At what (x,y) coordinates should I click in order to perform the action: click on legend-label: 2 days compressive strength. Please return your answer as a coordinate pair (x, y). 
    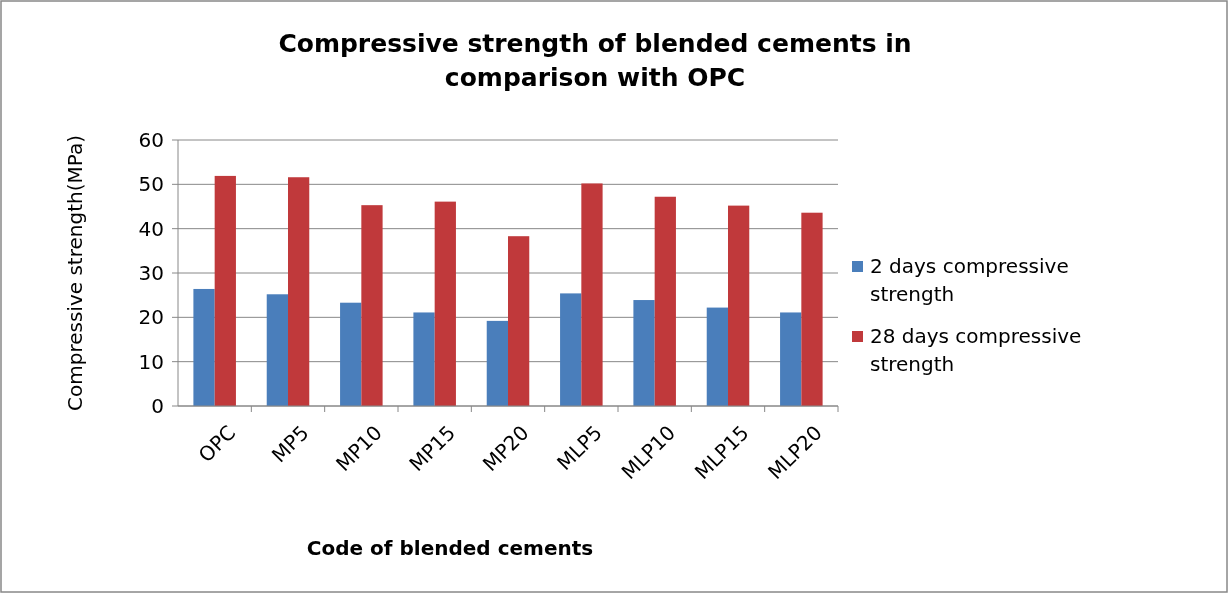
    Looking at the image, I should click on (969, 280).